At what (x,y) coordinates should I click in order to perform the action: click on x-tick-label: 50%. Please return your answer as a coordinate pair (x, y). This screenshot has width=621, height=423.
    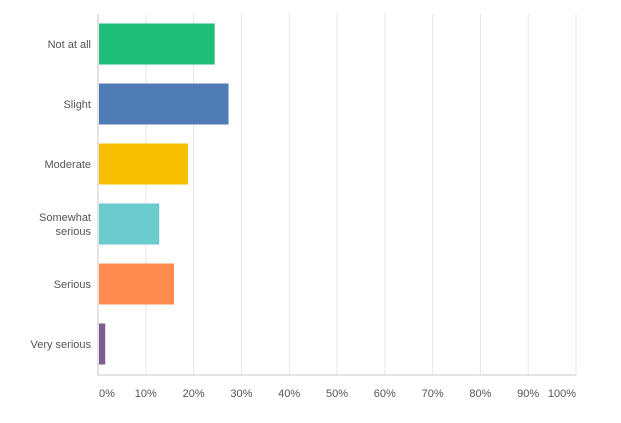
    Looking at the image, I should click on (337, 394).